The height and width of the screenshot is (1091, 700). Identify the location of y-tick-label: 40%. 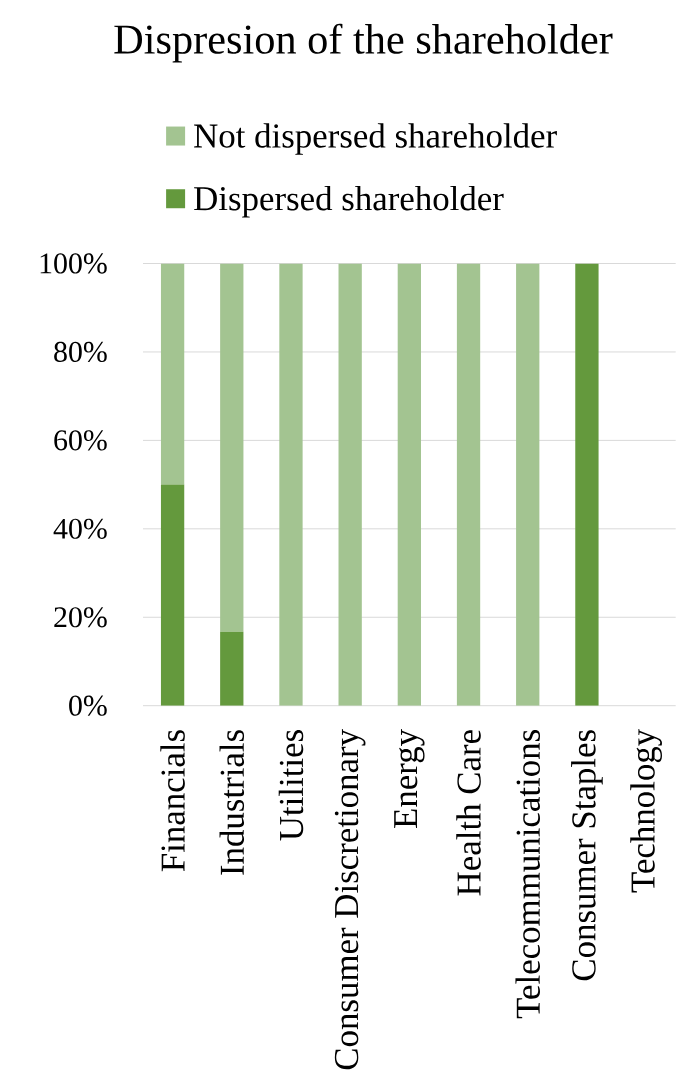
(80, 528).